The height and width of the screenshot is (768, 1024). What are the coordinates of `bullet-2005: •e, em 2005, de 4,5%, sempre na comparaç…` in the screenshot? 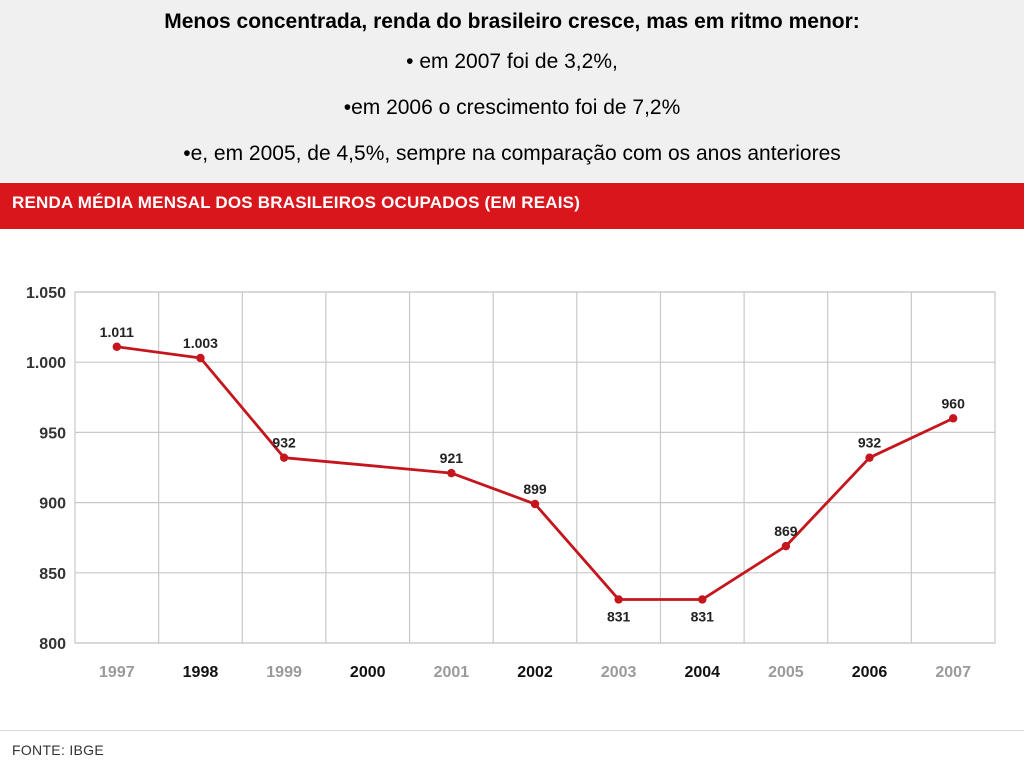 It's located at (512, 153).